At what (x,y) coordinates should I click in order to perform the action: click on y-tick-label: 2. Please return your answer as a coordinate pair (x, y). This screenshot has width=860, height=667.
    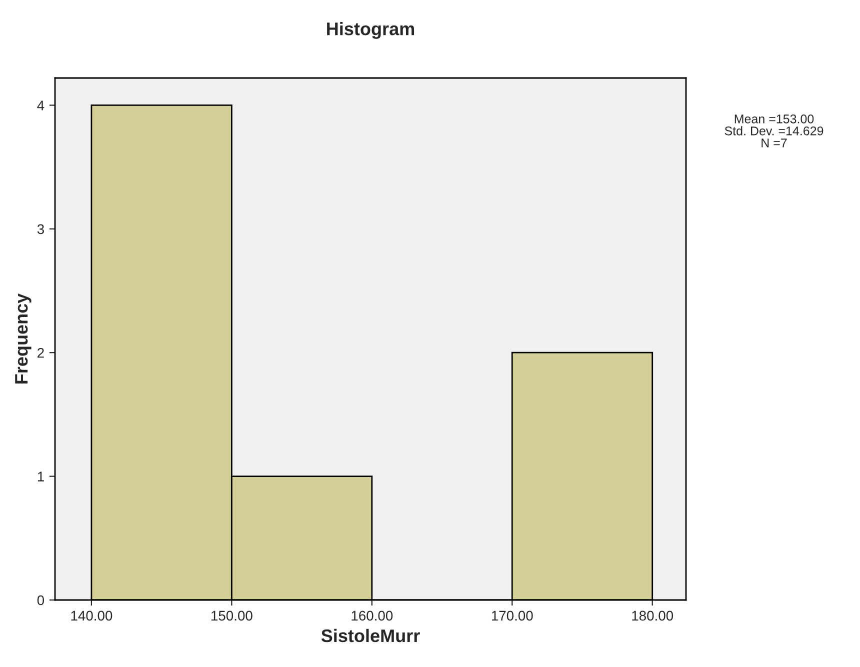
    Looking at the image, I should click on (41, 353).